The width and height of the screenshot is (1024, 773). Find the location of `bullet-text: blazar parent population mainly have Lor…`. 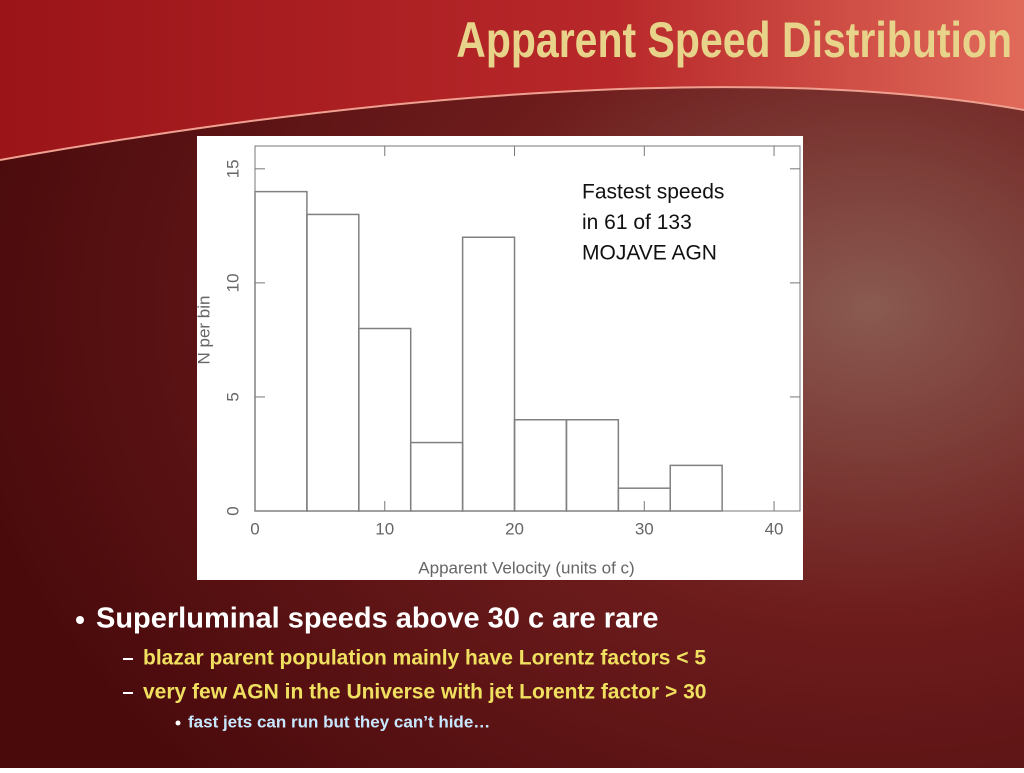

bullet-text: blazar parent population mainly have Lor… is located at coordinates (424, 658).